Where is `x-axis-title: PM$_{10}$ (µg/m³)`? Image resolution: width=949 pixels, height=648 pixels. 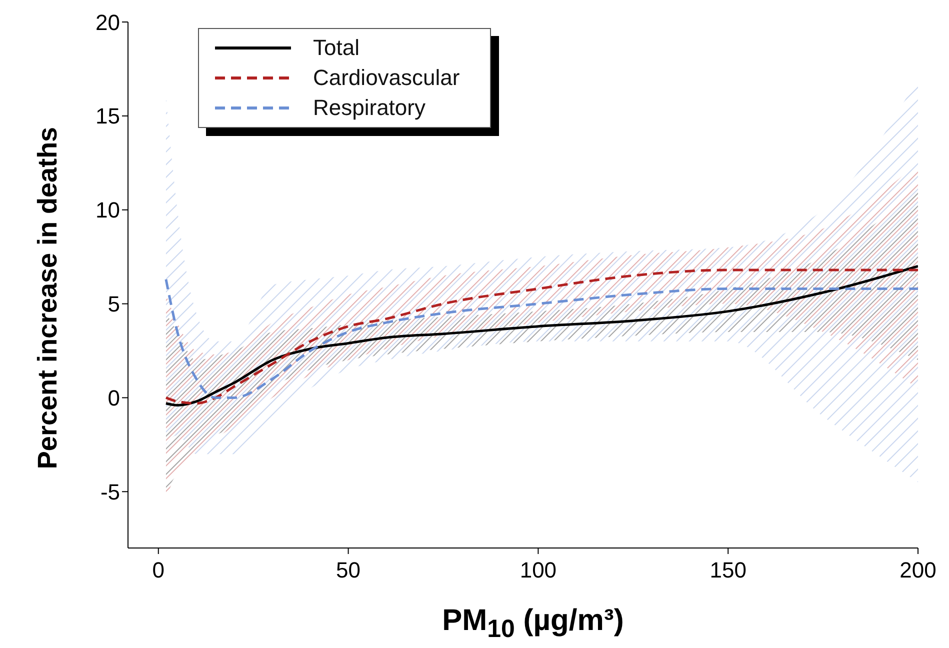
x-axis-title: PM$_{10}$ (µg/m³) is located at coordinates (533, 624).